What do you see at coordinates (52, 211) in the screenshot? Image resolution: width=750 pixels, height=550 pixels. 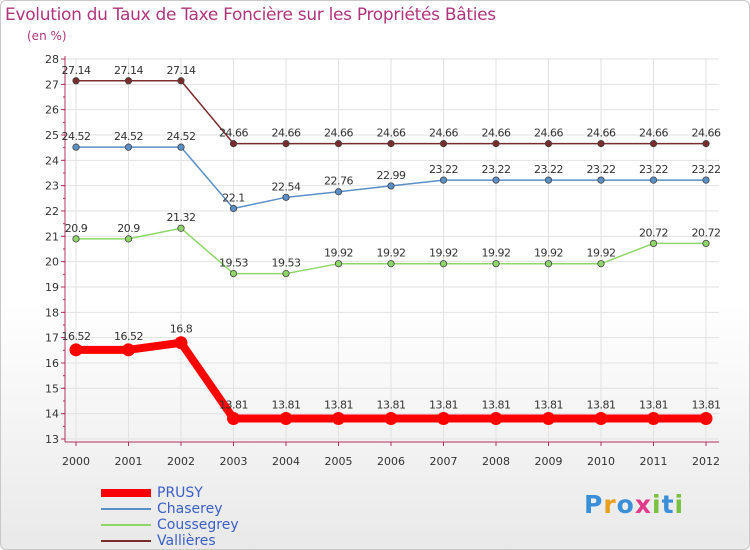 I see `y-tick-label: 22` at bounding box center [52, 211].